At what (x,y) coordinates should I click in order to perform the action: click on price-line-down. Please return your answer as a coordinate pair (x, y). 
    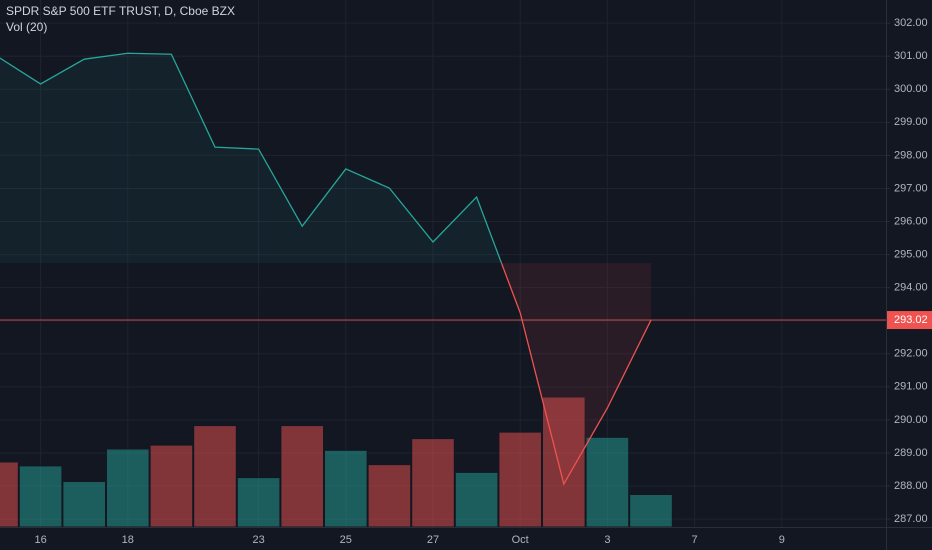
    Looking at the image, I should click on (576, 374).